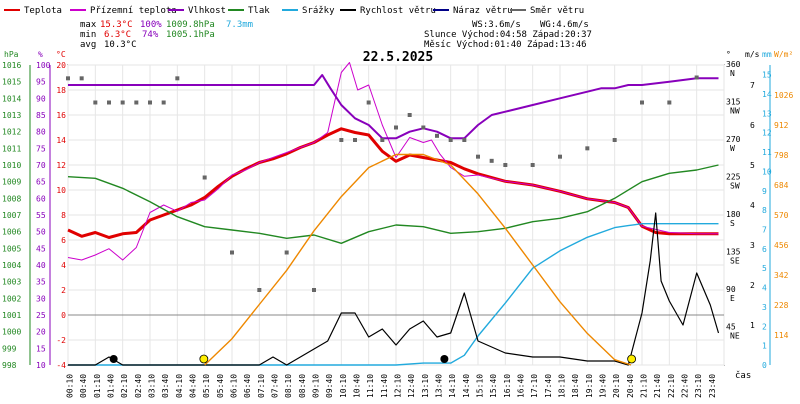  What do you see at coordinates (41, 265) in the screenshot?
I see `pct-tick: 40` at bounding box center [41, 265].